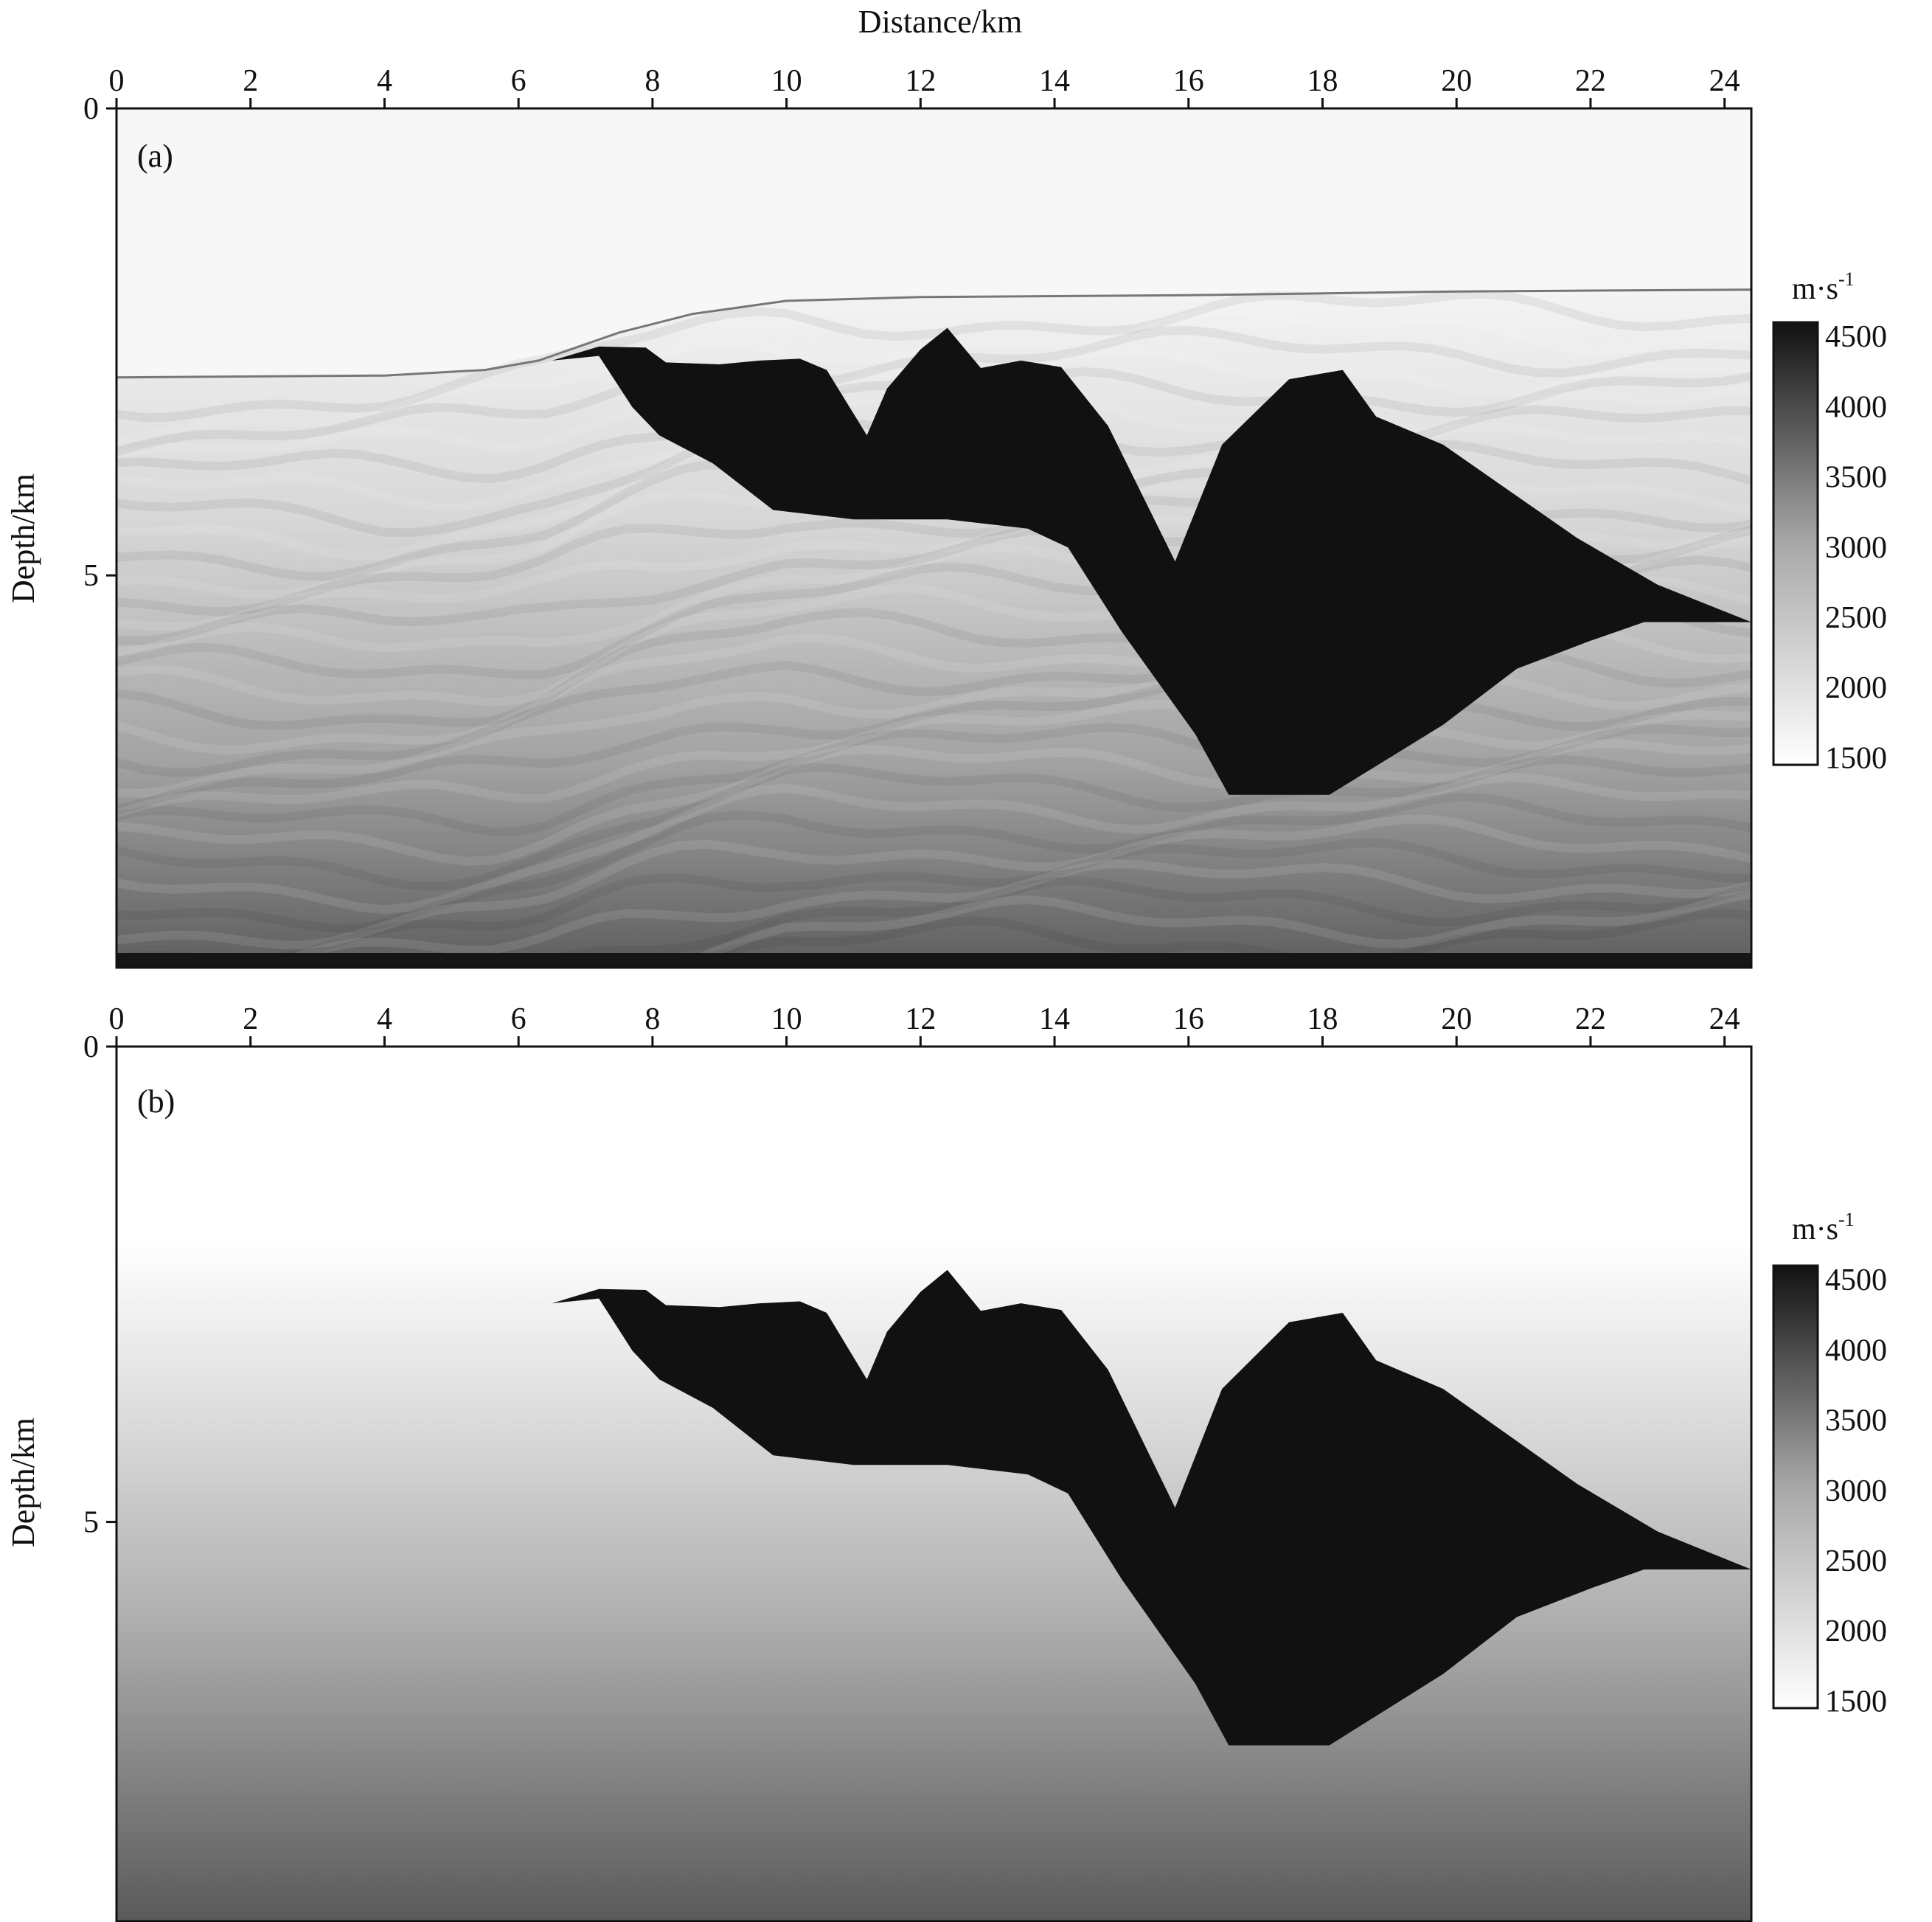 The width and height of the screenshot is (1932, 1922). I want to click on panel-a-x-ticks: 0 2 4 6 8 10 12 14 16 18 20 22 24, so click(924, 86).